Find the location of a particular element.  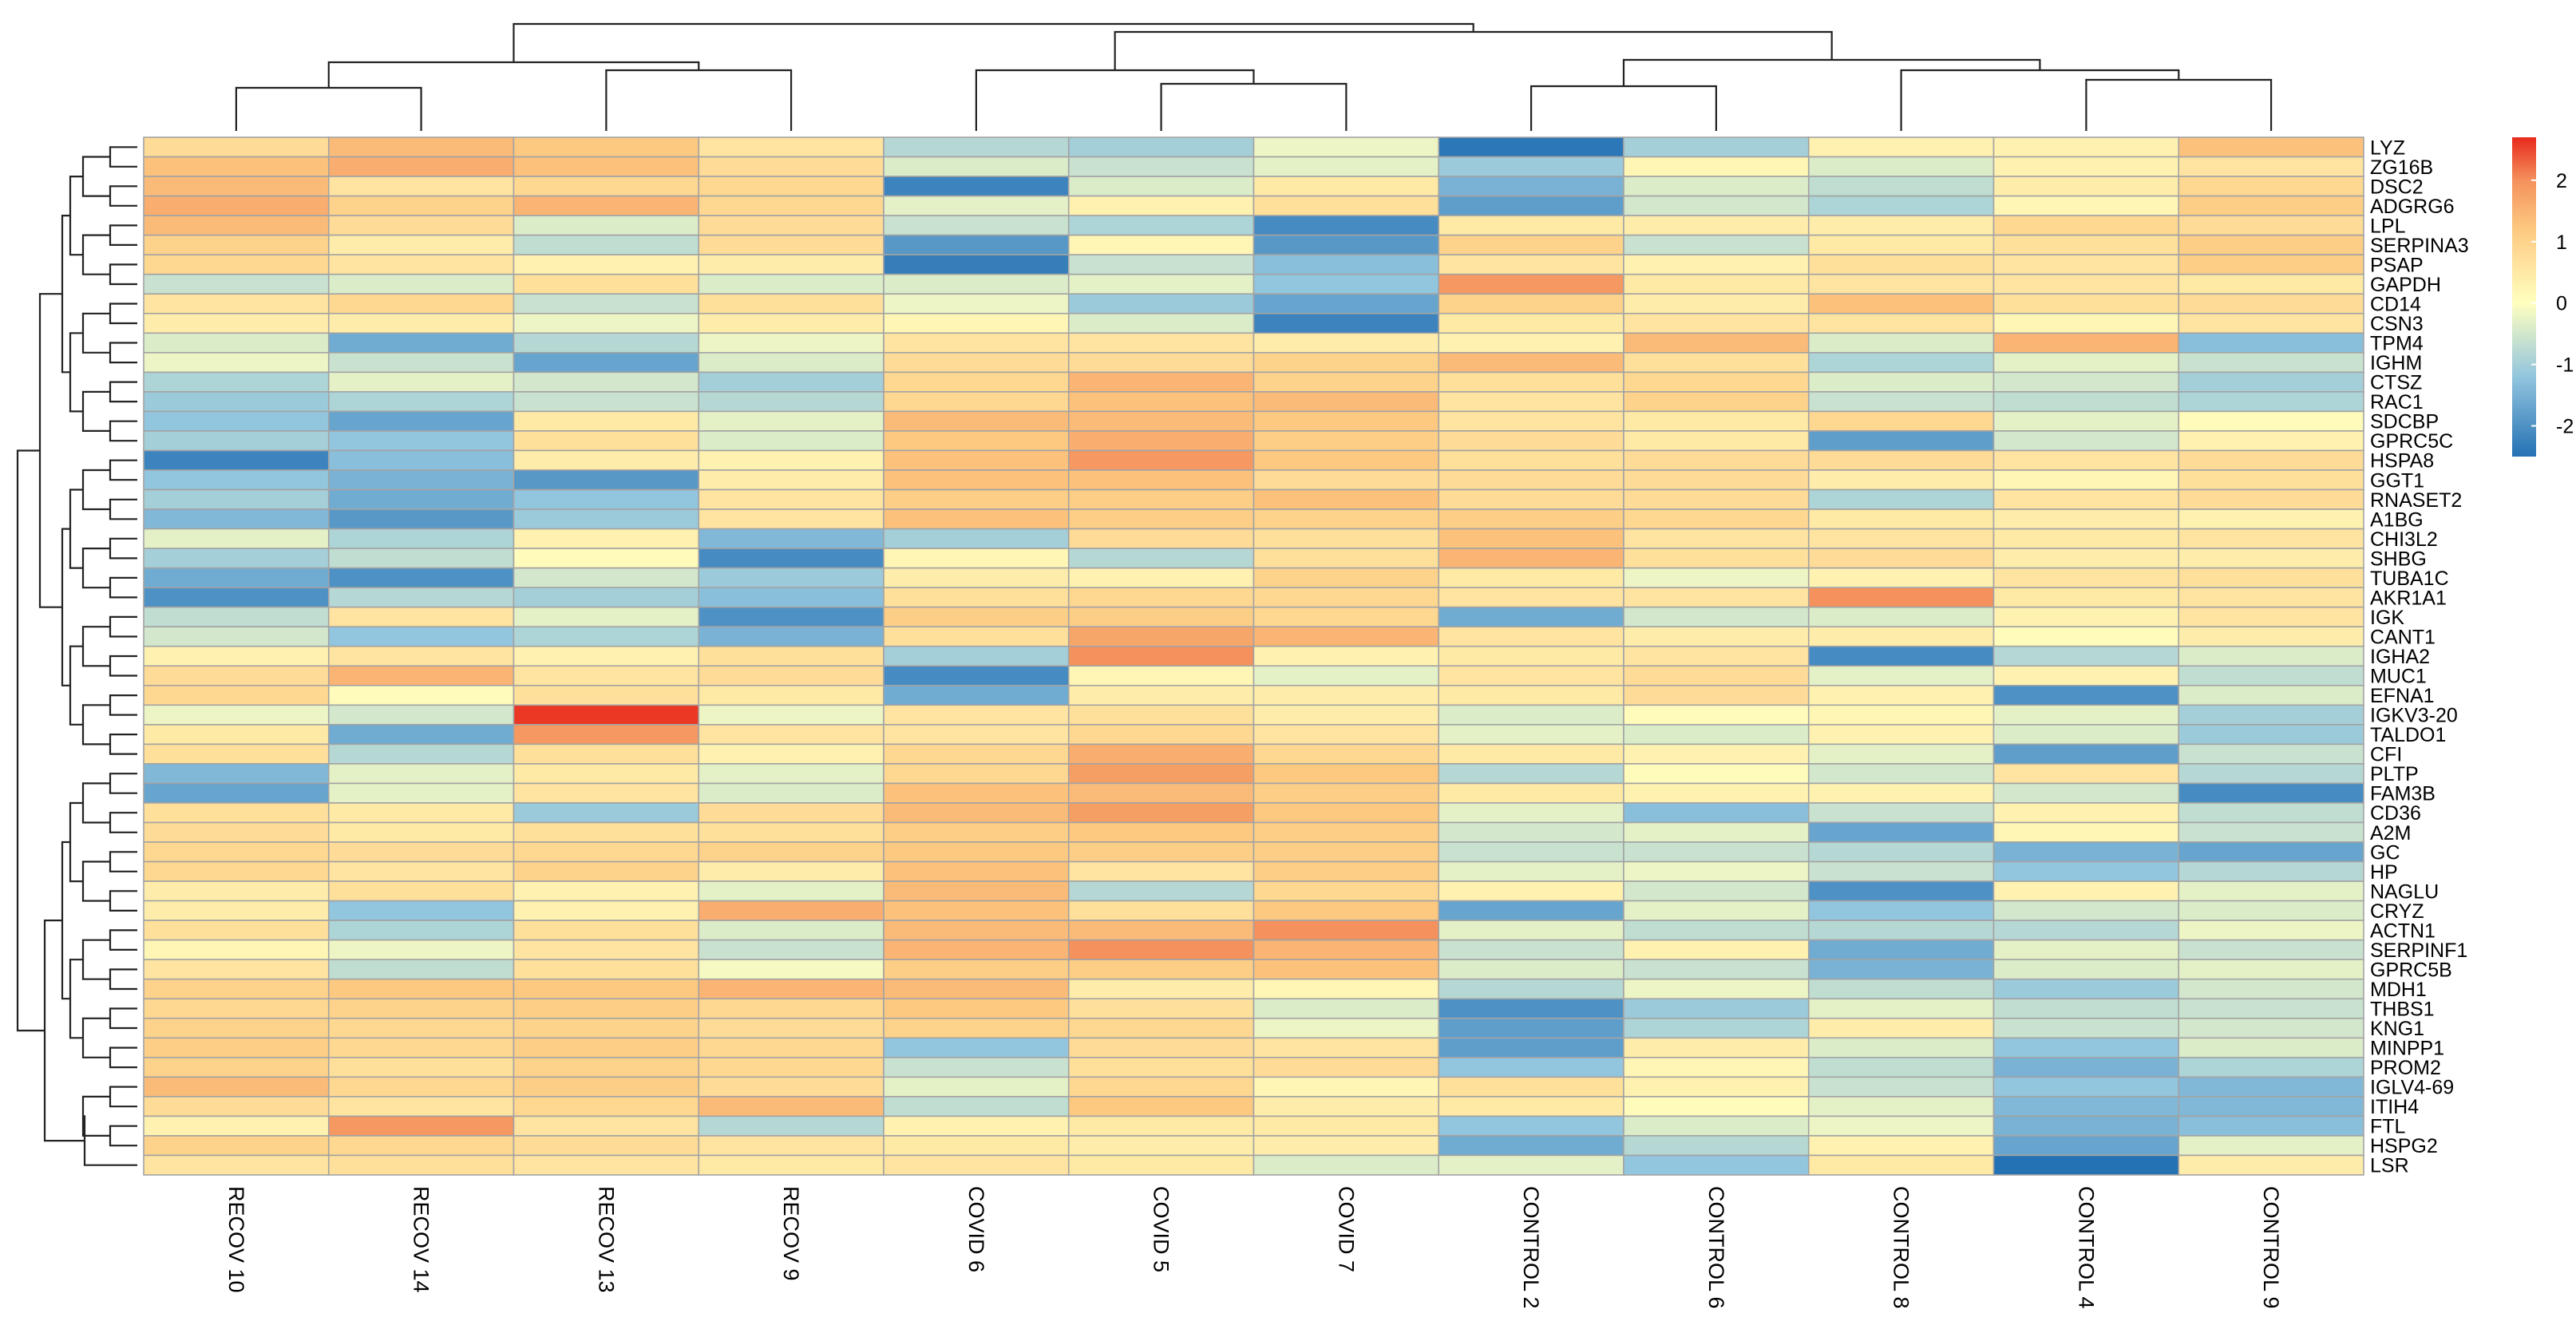

row-label: SERPINF1 is located at coordinates (2419, 950).